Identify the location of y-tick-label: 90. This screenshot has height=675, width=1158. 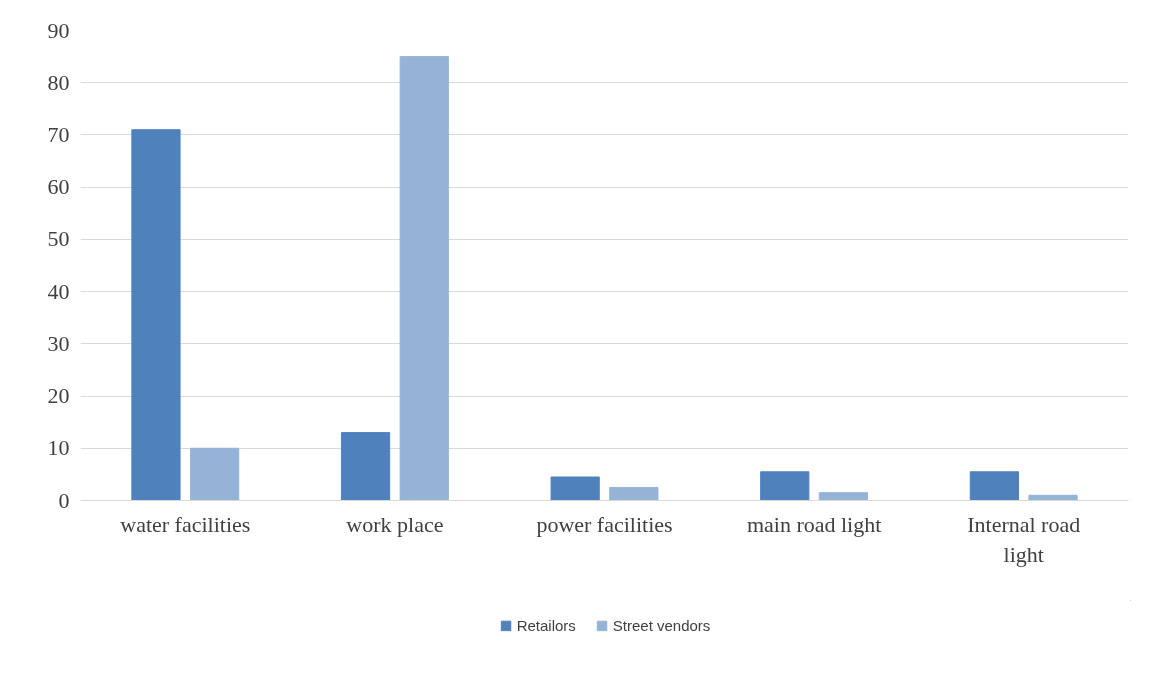
(58, 30).